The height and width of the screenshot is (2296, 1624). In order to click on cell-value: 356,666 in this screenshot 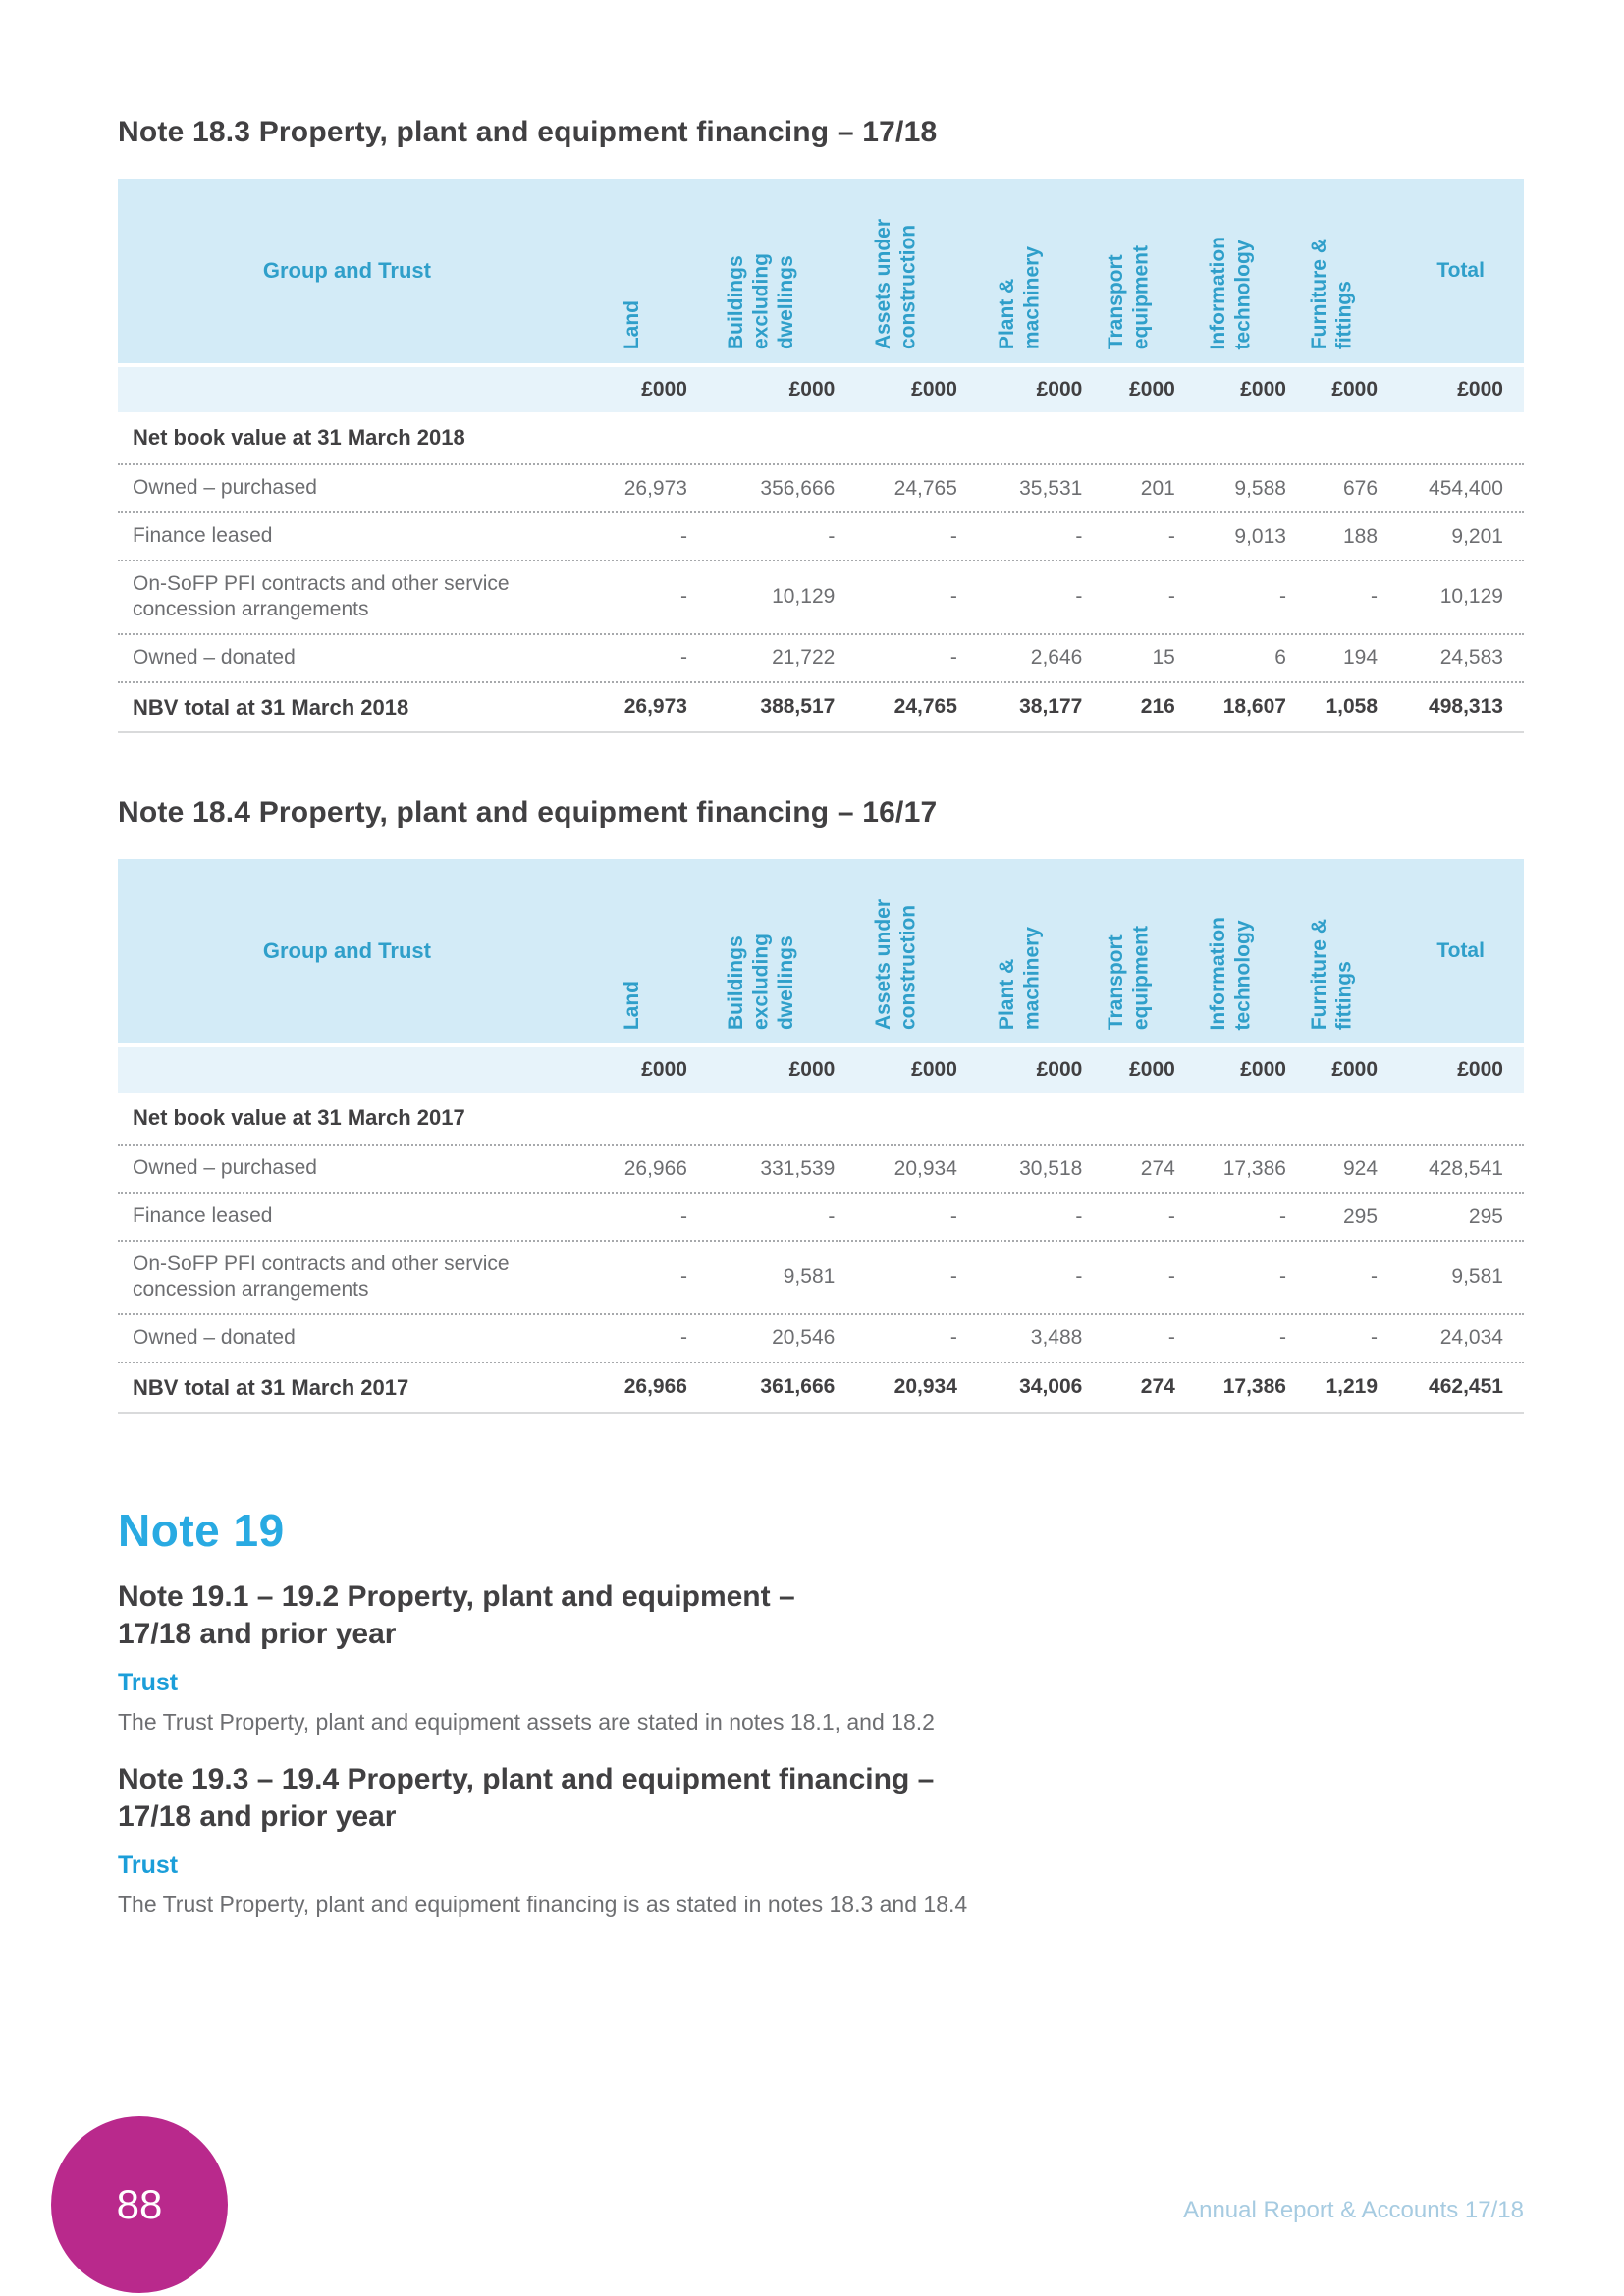, I will do `click(798, 488)`.